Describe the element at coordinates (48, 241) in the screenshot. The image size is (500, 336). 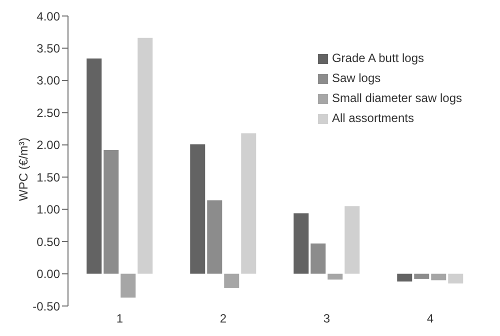
I see `y-tick-label: 0.50` at that location.